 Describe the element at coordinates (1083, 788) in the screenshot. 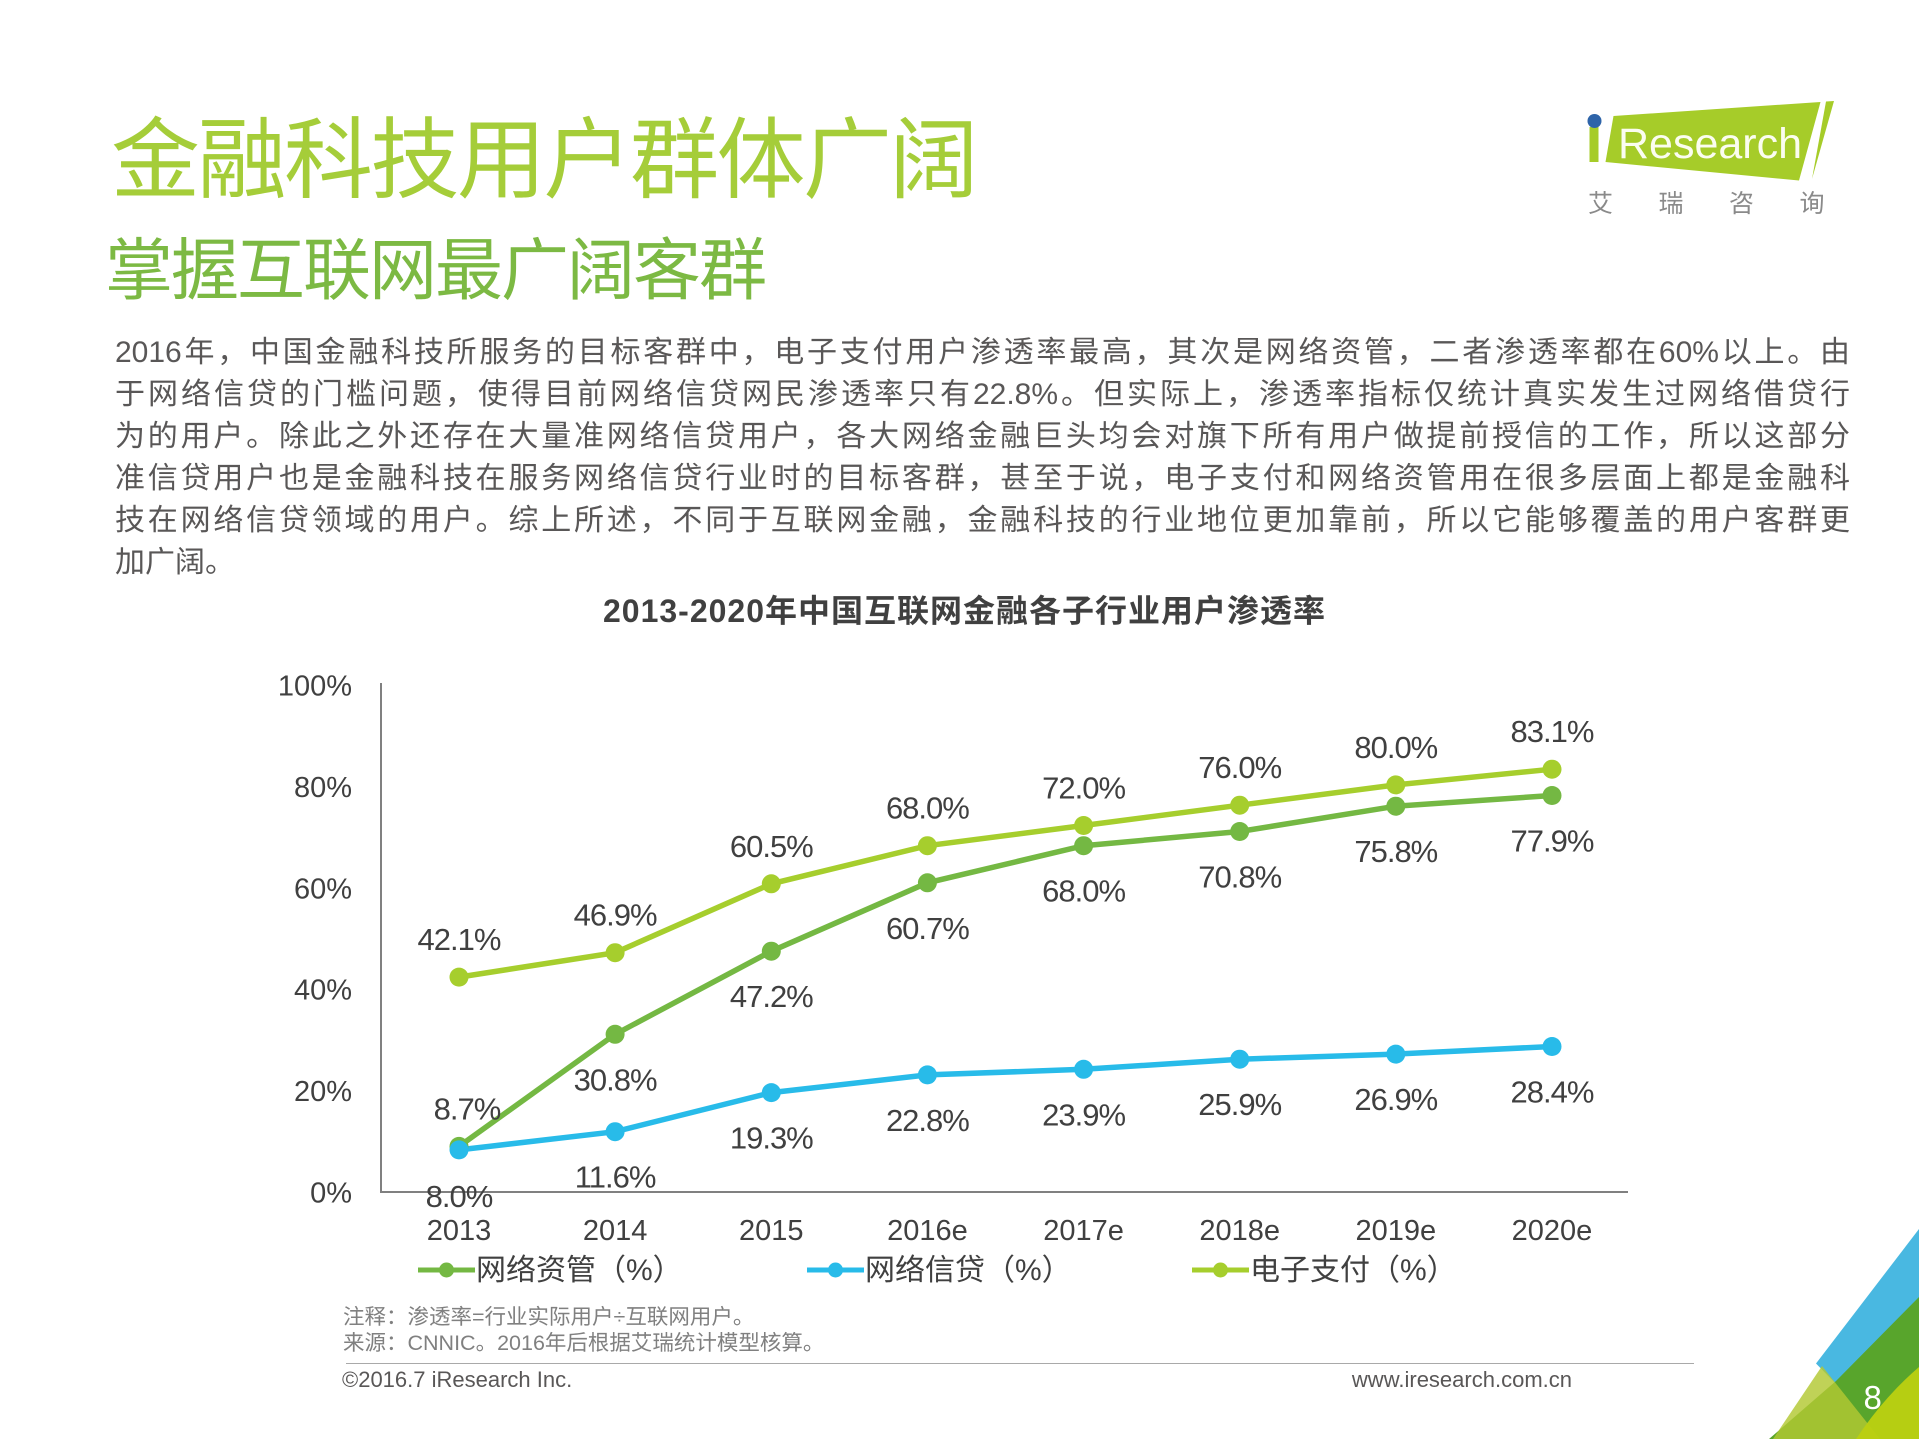

I see `svg-text: 72.0%` at that location.